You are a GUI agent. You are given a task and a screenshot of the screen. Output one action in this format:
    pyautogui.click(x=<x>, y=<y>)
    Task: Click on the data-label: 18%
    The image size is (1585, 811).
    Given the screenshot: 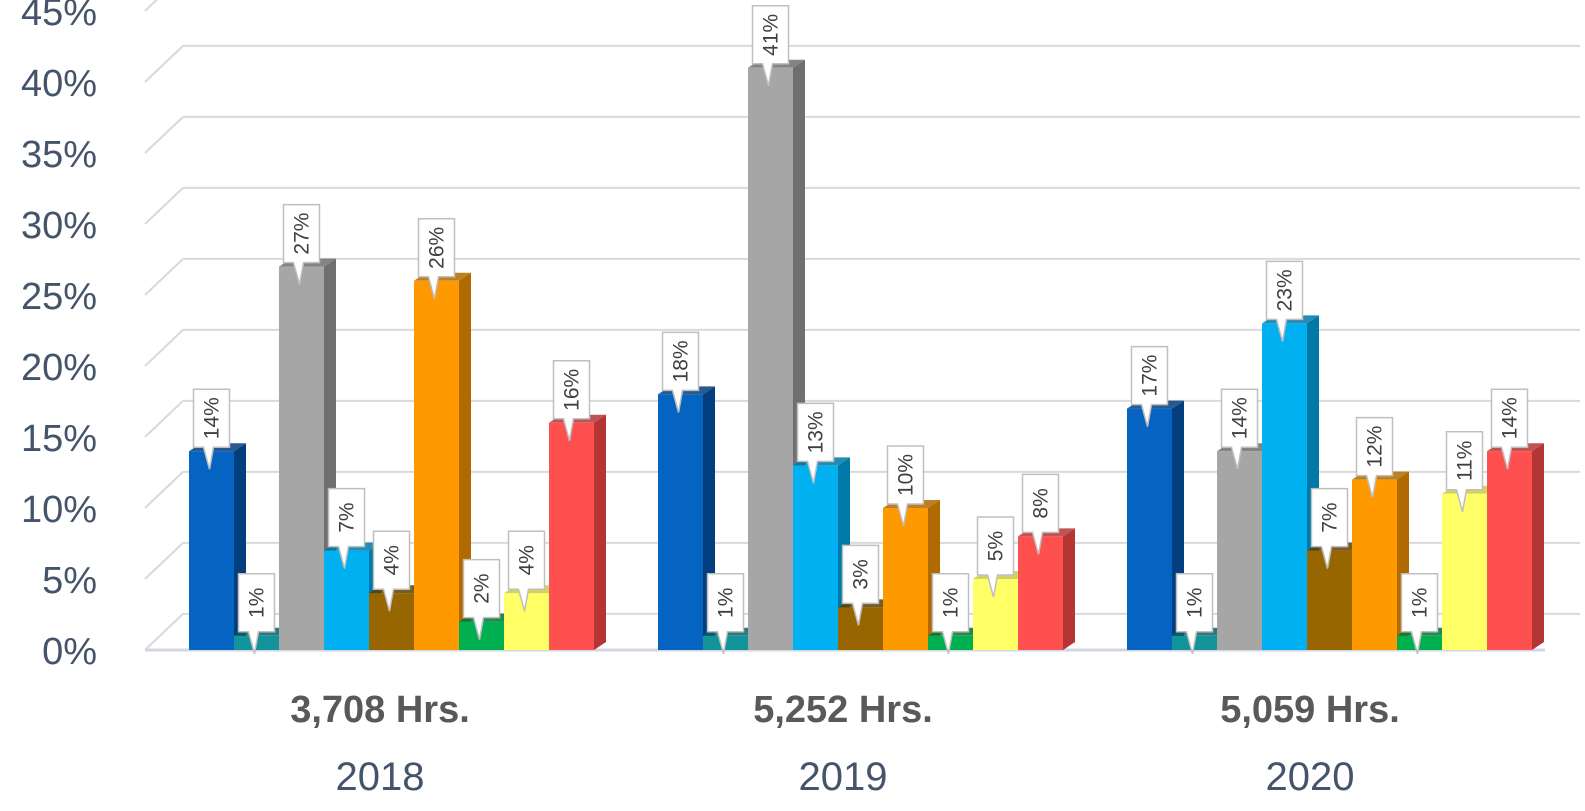 What is the action you would take?
    pyautogui.click(x=681, y=361)
    